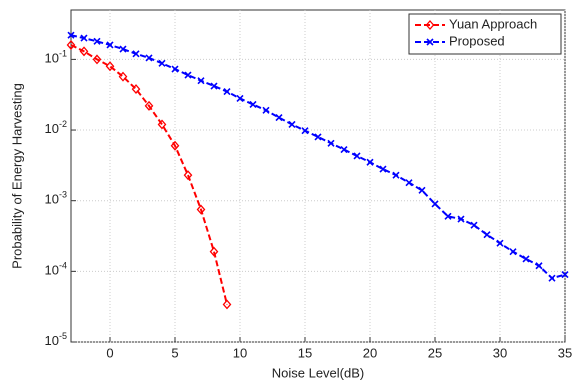  I want to click on y-tick-label: 10⁻⁵, so click(56, 339).